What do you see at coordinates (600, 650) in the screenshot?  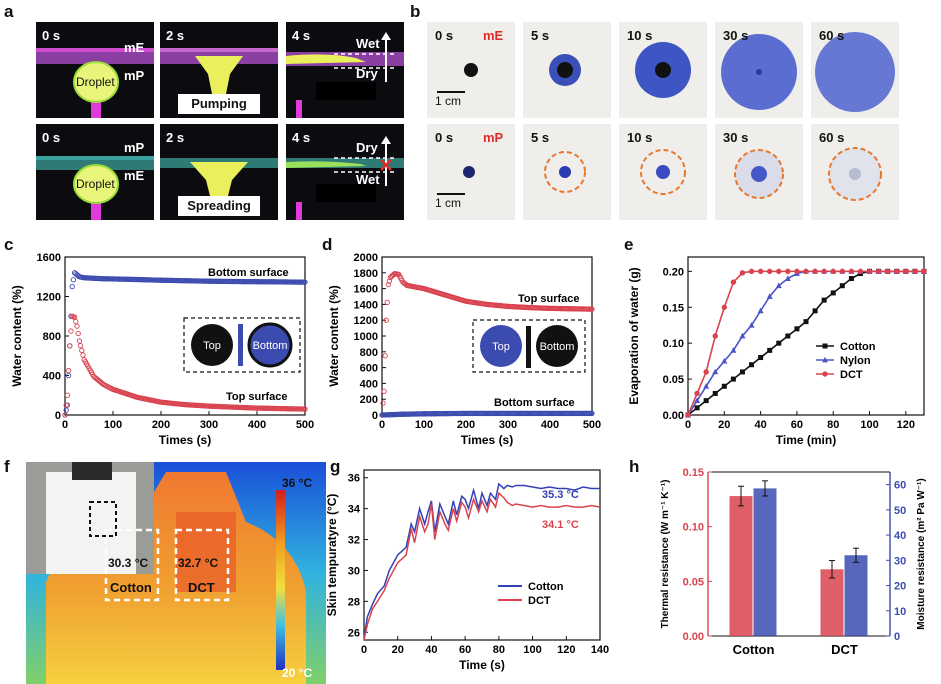 I see `x-tick-label: 140` at bounding box center [600, 650].